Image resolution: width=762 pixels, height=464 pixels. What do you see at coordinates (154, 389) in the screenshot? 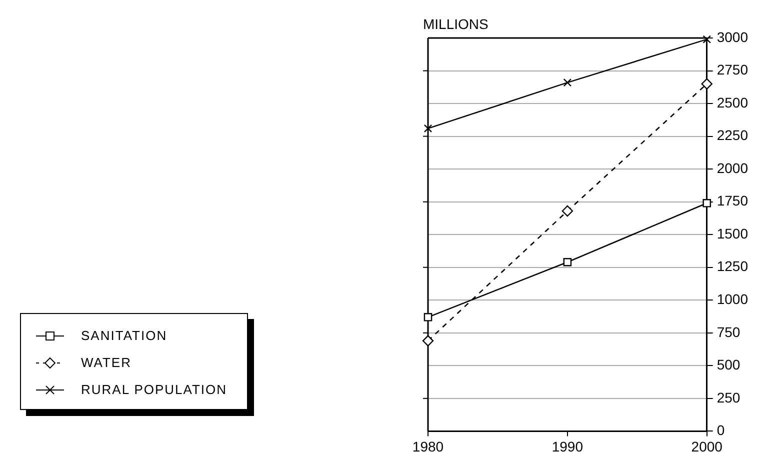
I see `legend-label: RURAL POPULATION` at bounding box center [154, 389].